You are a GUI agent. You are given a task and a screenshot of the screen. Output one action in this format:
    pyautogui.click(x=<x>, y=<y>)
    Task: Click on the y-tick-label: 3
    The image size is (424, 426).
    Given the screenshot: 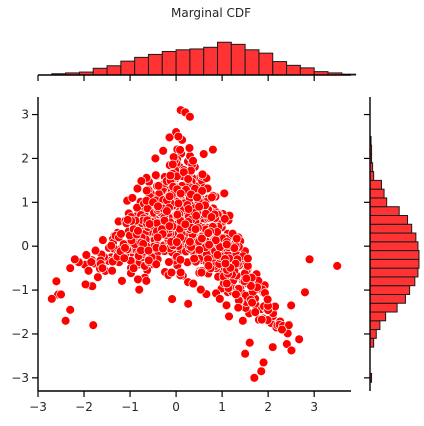 What is the action you would take?
    pyautogui.click(x=25, y=115)
    